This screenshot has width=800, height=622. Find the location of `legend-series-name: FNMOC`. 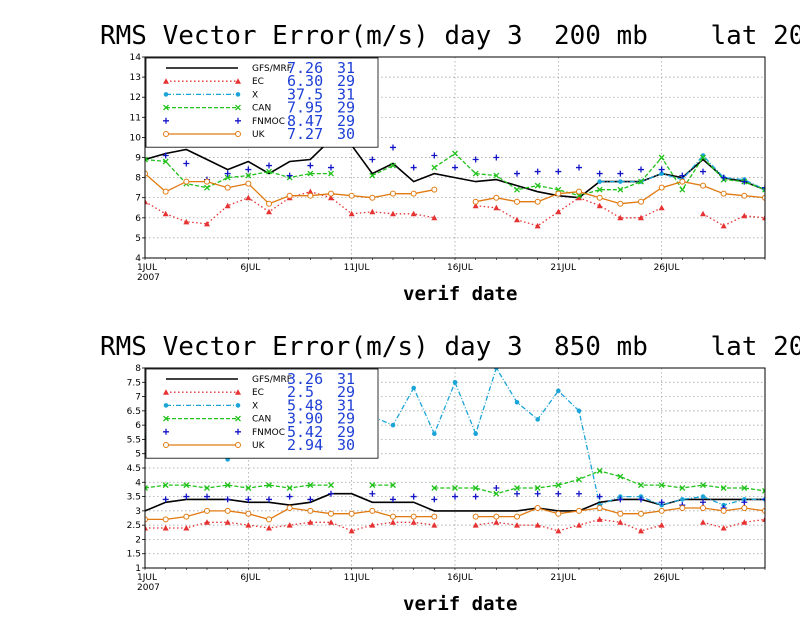

legend-series-name: FNMOC is located at coordinates (268, 433).